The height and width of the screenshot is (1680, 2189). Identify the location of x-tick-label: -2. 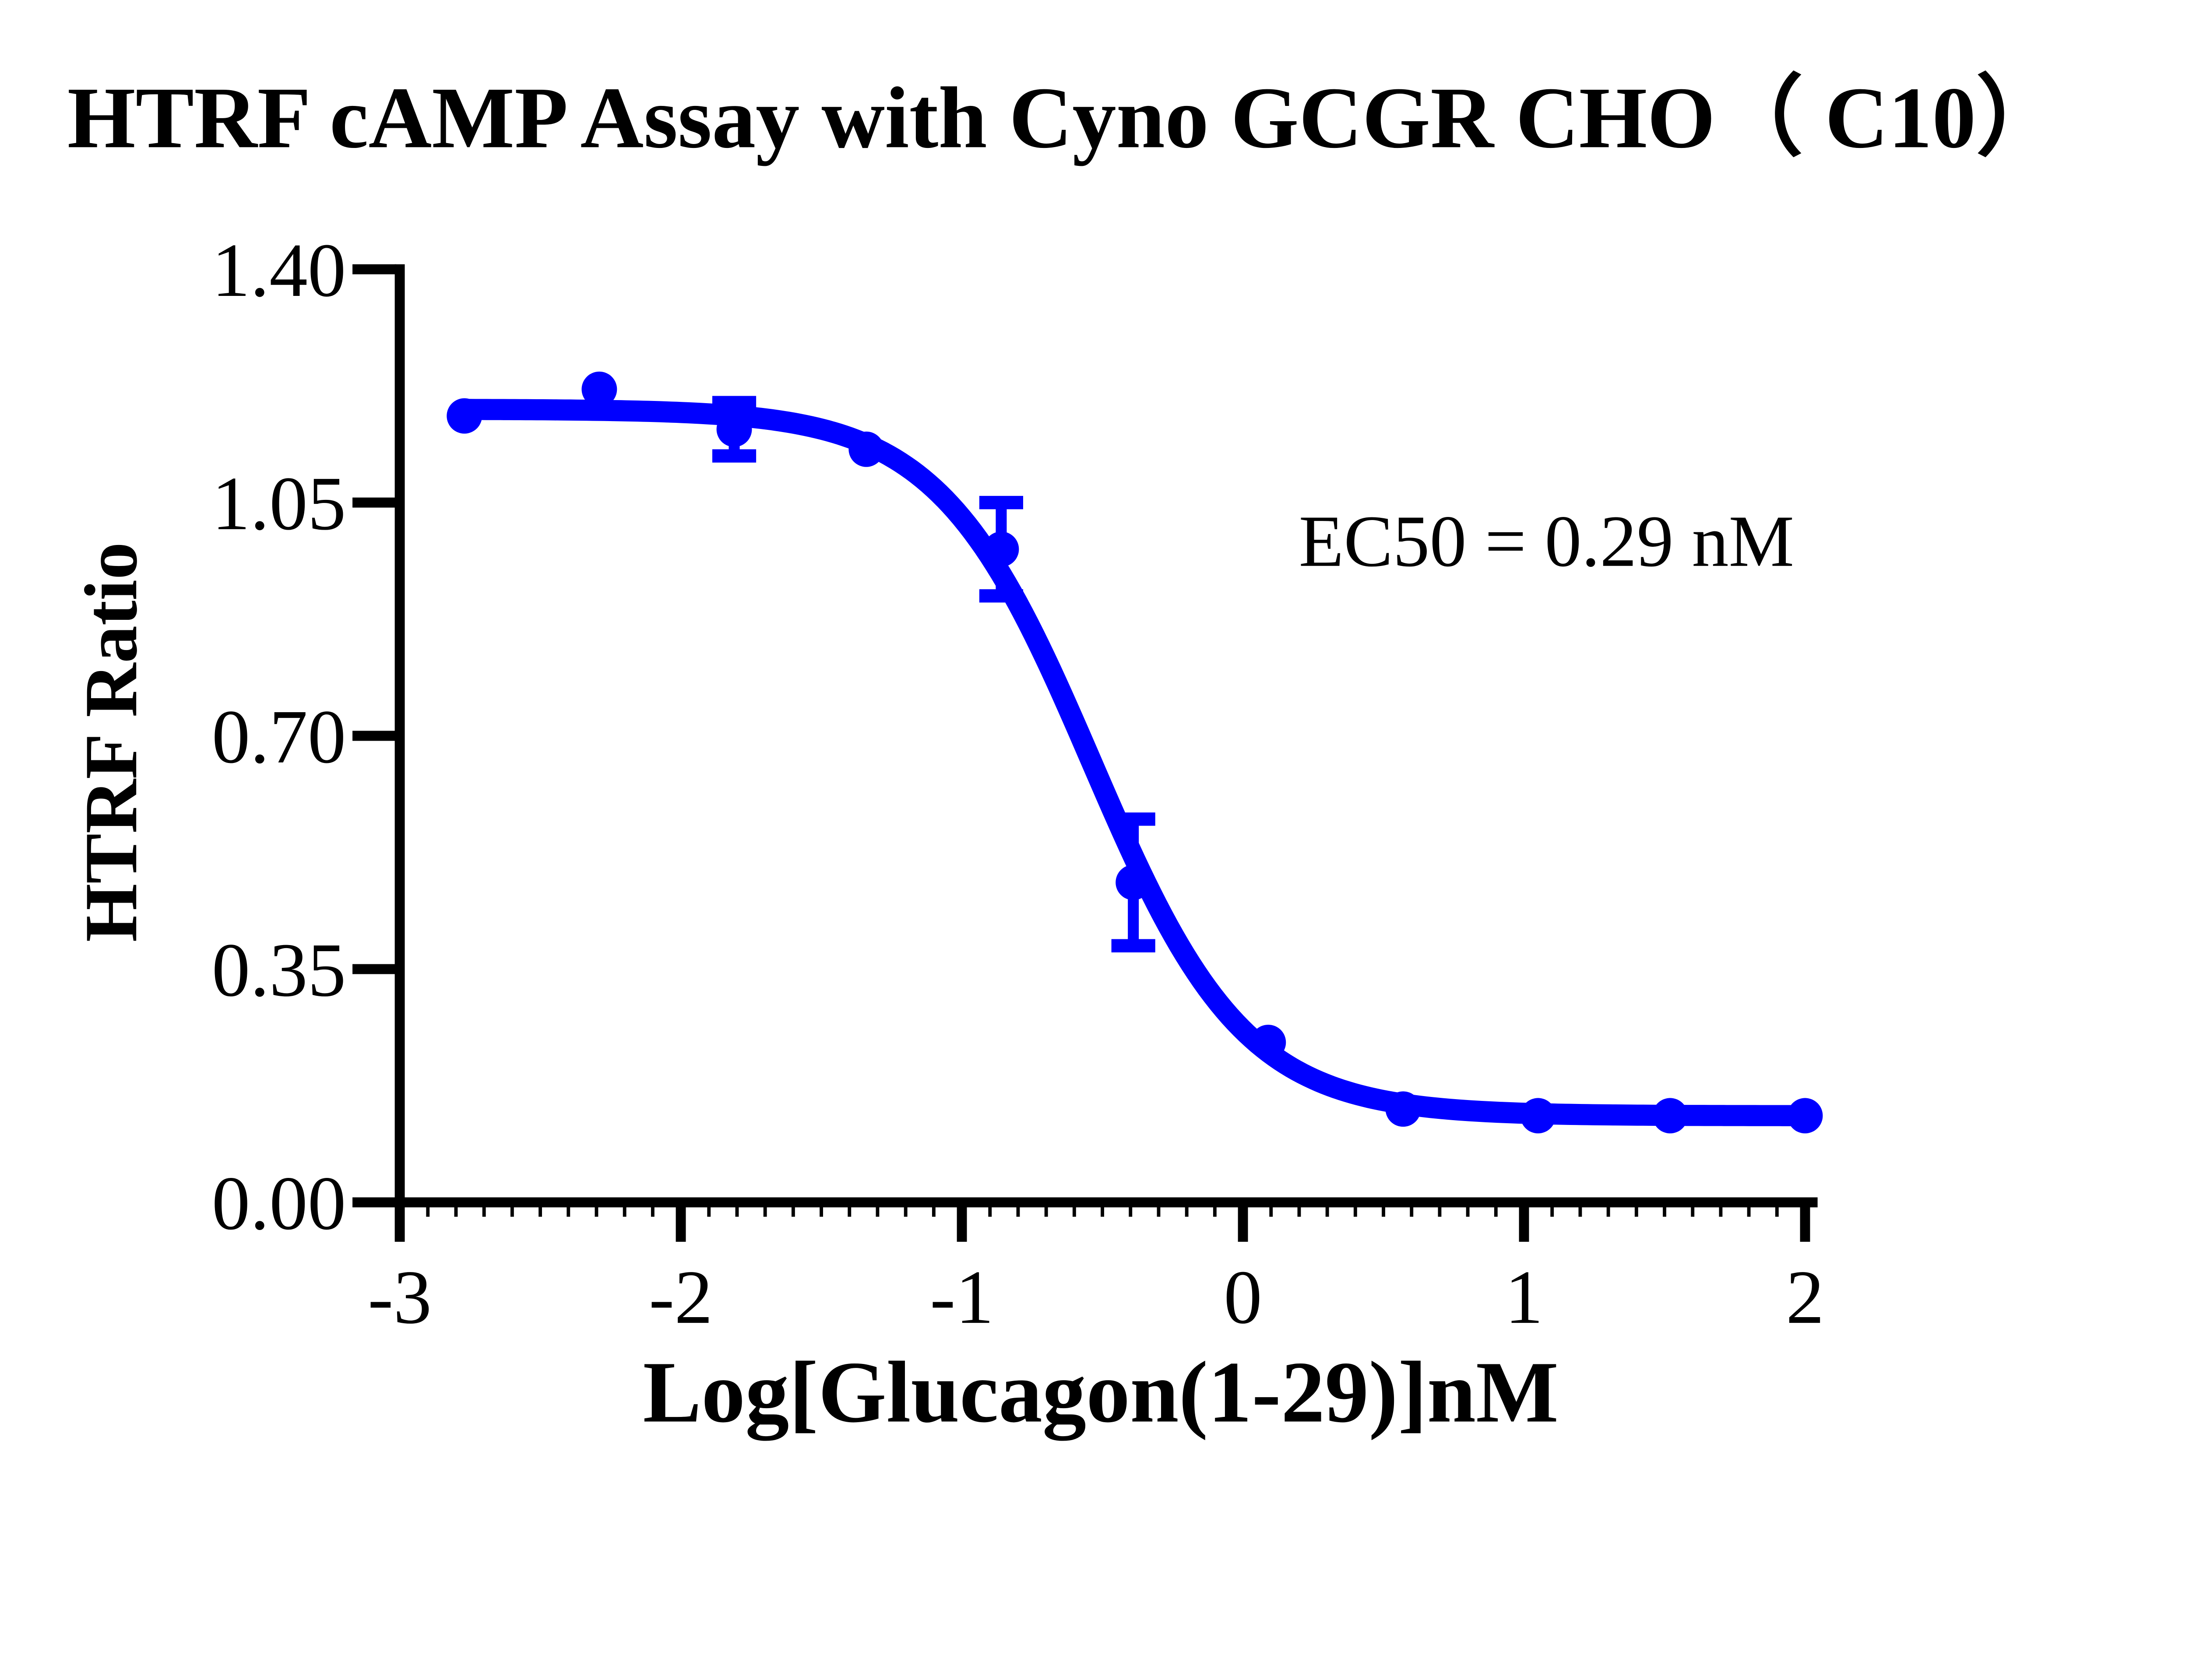
(681, 1297).